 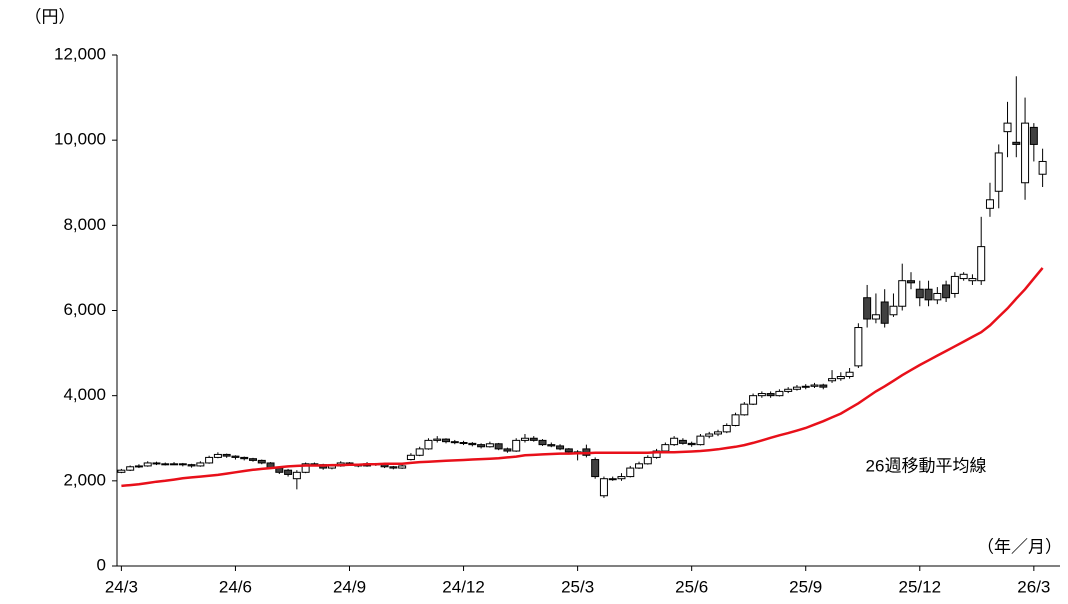 I want to click on x-tick-label: 25/9, so click(x=805, y=586).